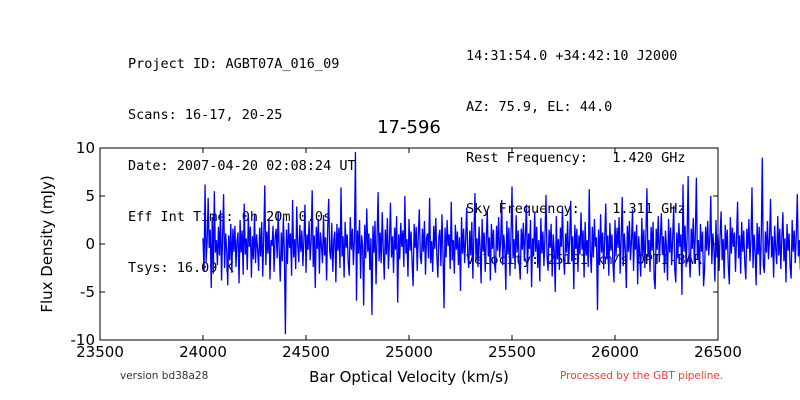 The height and width of the screenshot is (400, 800). What do you see at coordinates (572, 56) in the screenshot?
I see `coordinates-text: 14:31:54.0 +34:42:10 J2000` at bounding box center [572, 56].